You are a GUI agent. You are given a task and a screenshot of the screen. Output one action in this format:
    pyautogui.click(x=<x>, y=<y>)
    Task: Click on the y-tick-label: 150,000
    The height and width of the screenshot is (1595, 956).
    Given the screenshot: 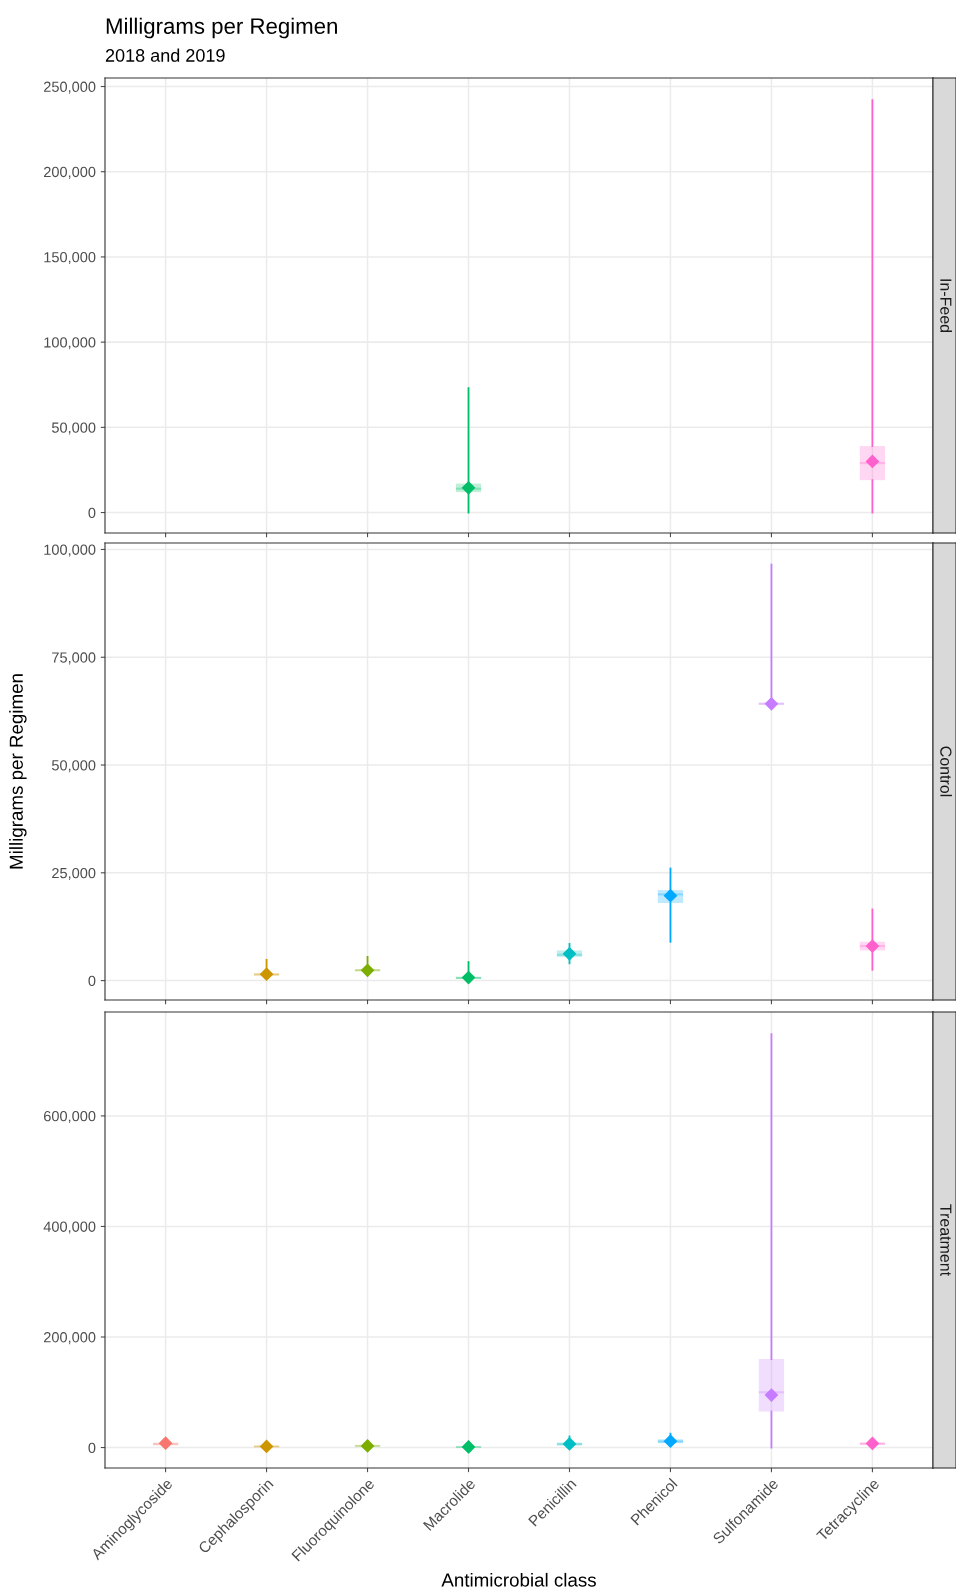 What is the action you would take?
    pyautogui.click(x=70, y=258)
    